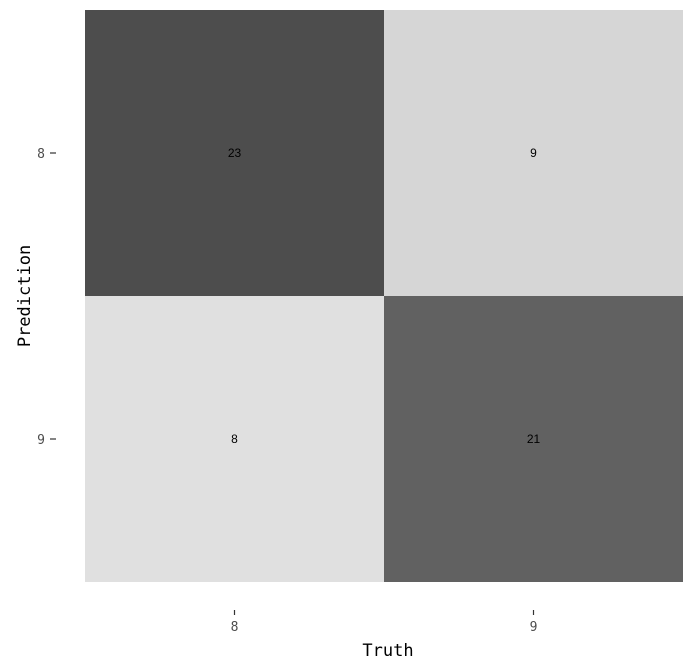 This screenshot has height=666, width=683. I want to click on cell-value-label: 8, so click(234, 439).